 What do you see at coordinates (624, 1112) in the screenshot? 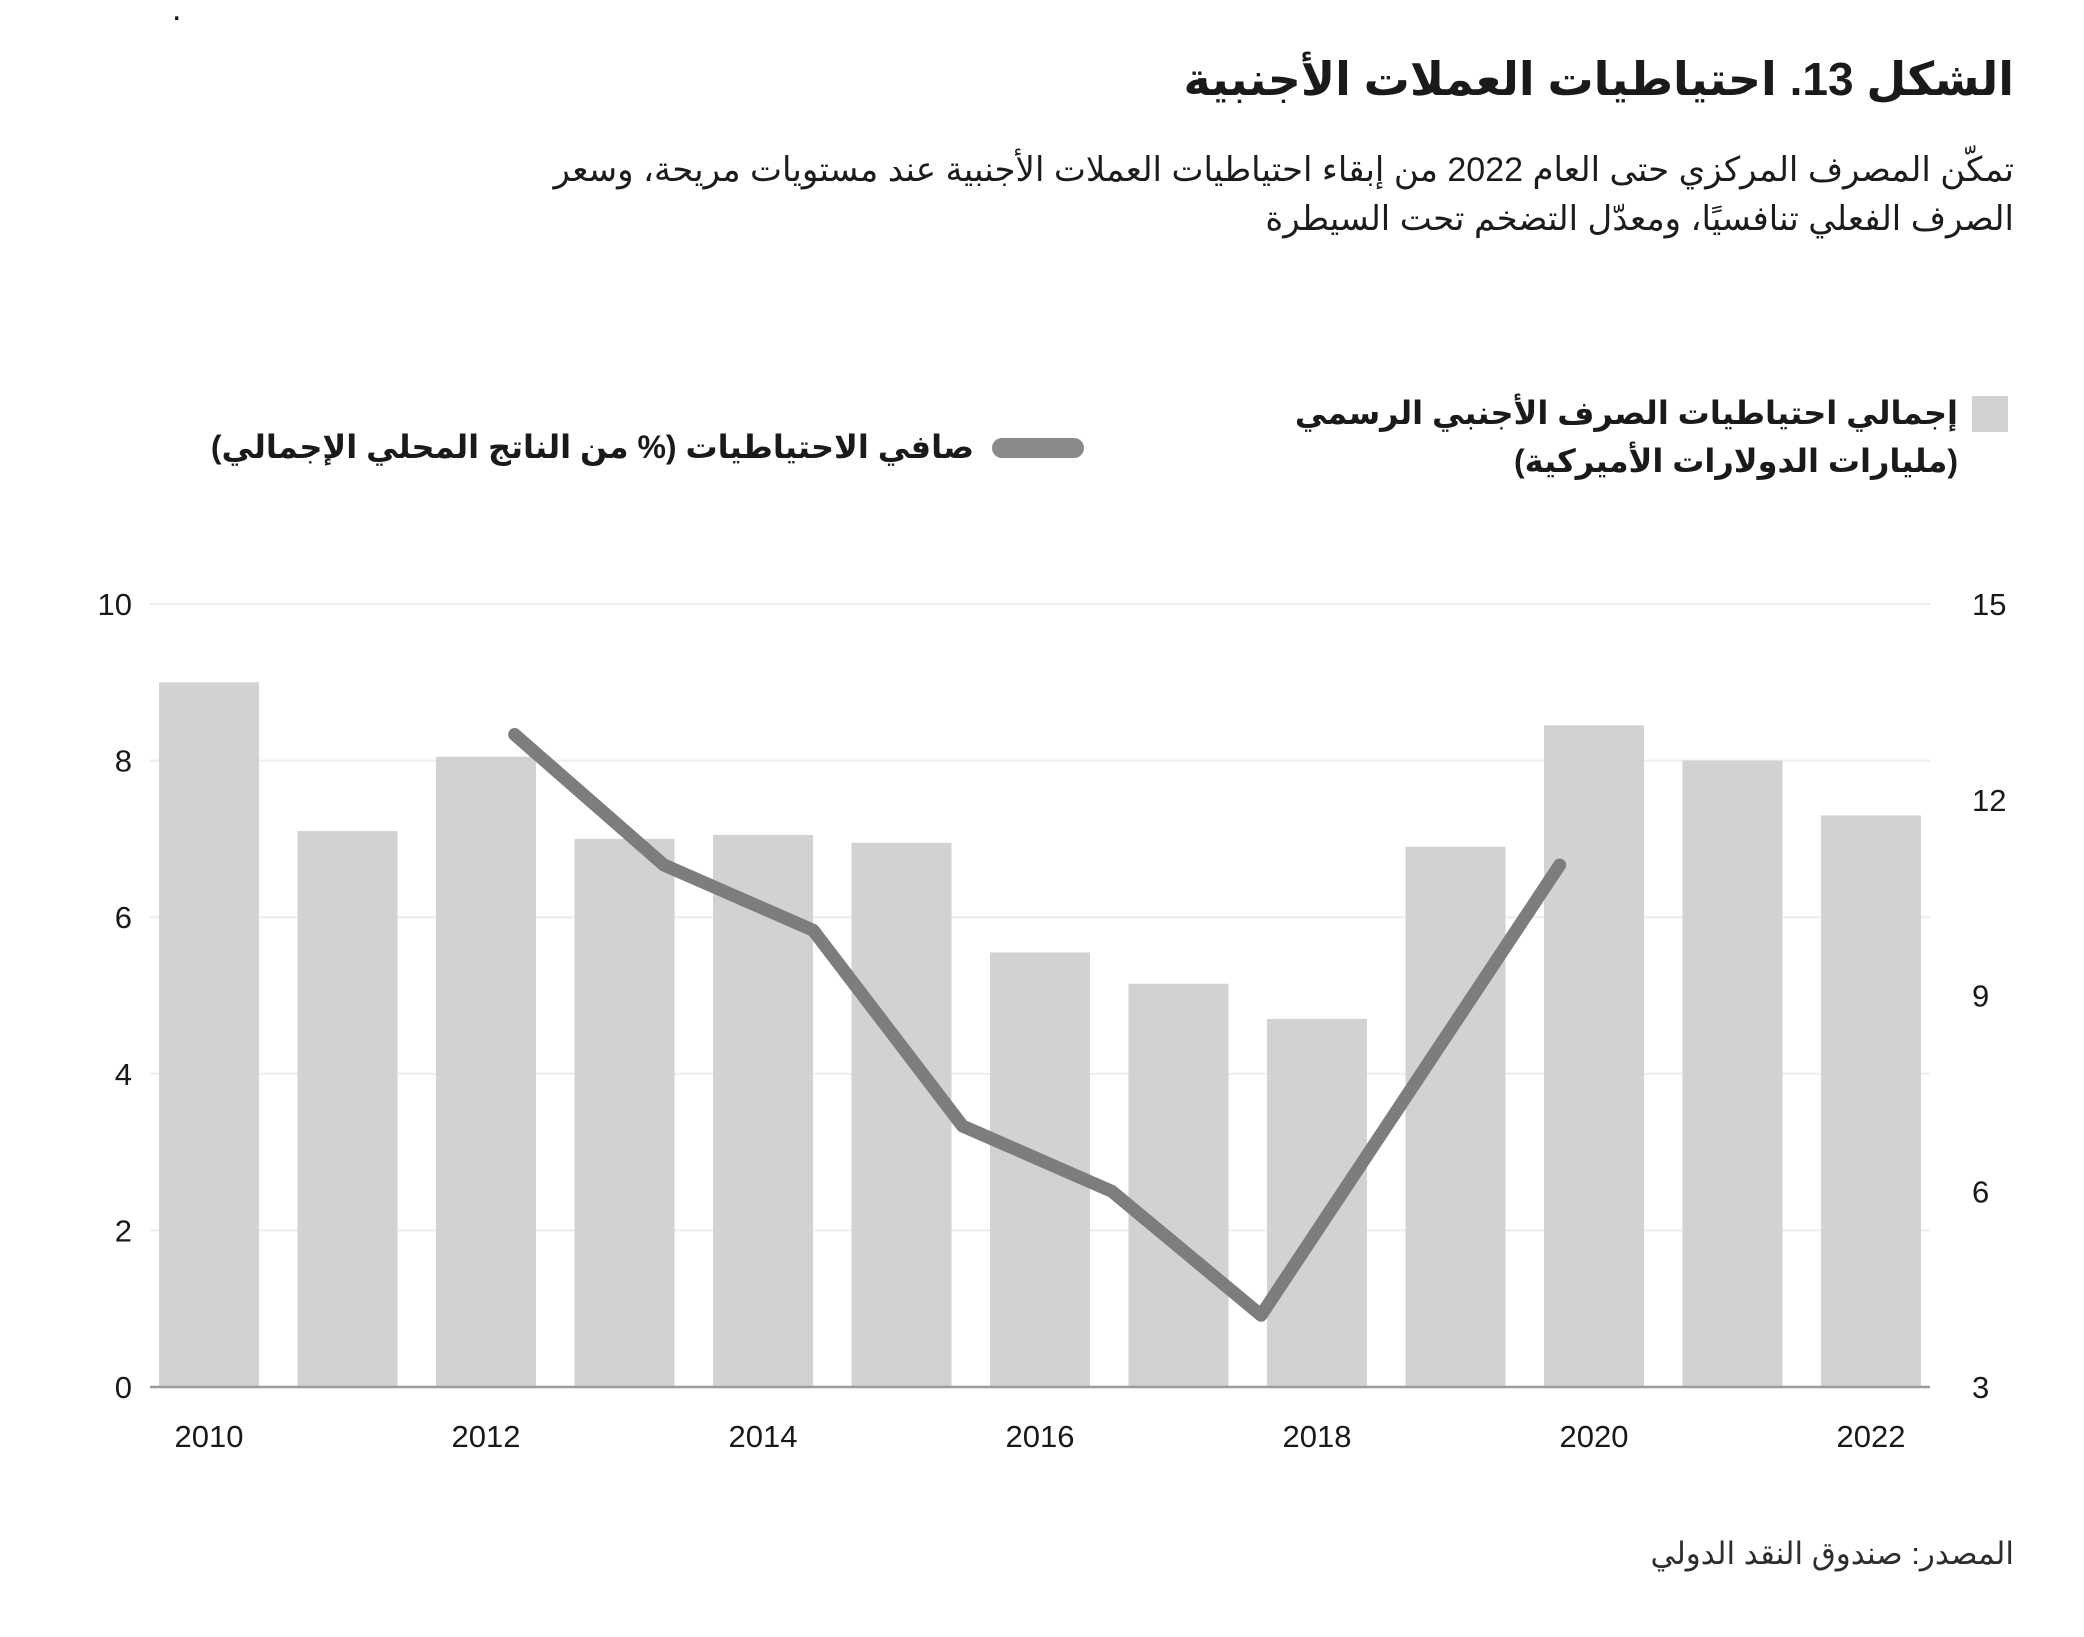
I see `bar-2013` at bounding box center [624, 1112].